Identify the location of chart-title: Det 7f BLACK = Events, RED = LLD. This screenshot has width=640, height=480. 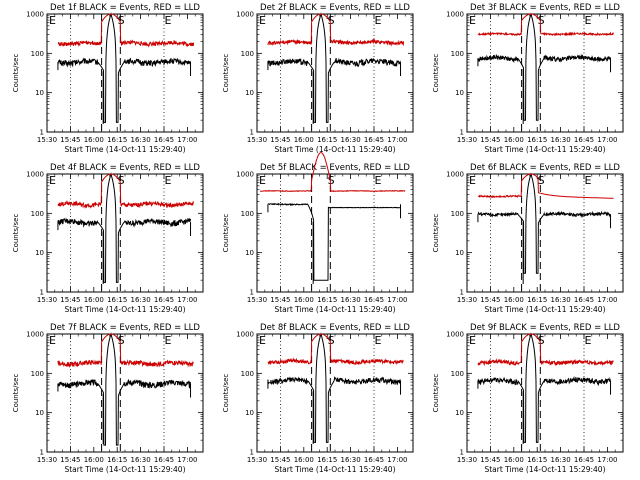
(125, 328).